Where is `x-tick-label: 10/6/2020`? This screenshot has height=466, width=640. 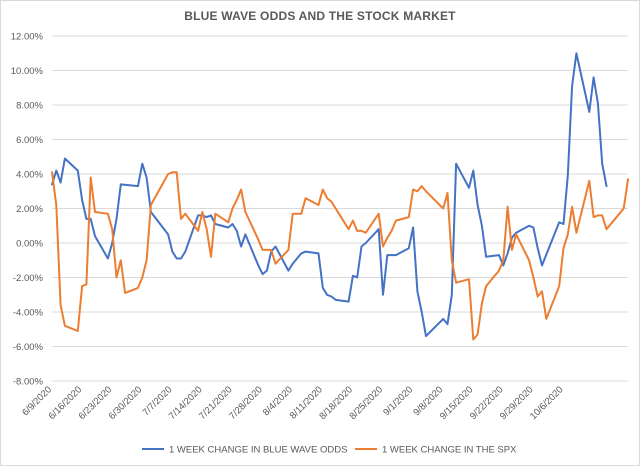
x-tick-label: 10/6/2020 is located at coordinates (547, 403).